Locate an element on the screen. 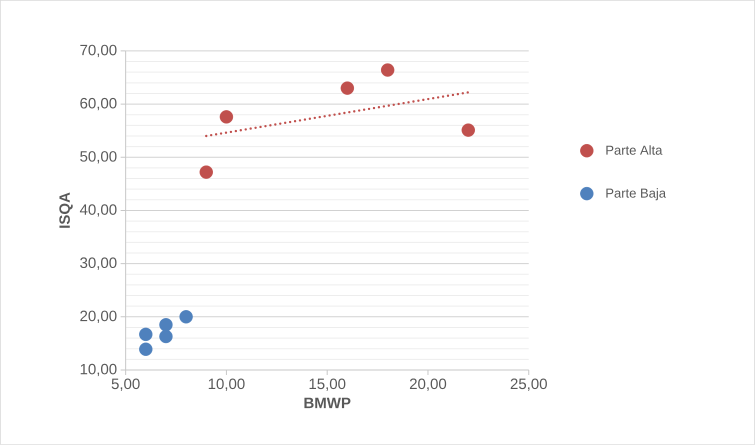  y-tick-label: 70,00 is located at coordinates (98, 51).